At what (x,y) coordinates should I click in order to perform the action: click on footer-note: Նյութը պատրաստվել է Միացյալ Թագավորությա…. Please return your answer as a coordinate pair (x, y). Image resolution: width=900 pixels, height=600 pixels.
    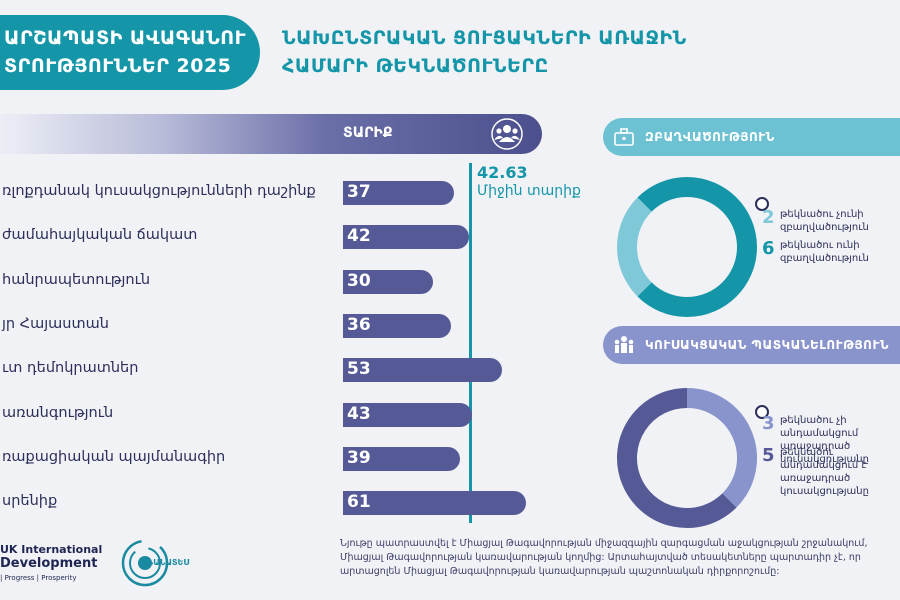
    Looking at the image, I should click on (604, 557).